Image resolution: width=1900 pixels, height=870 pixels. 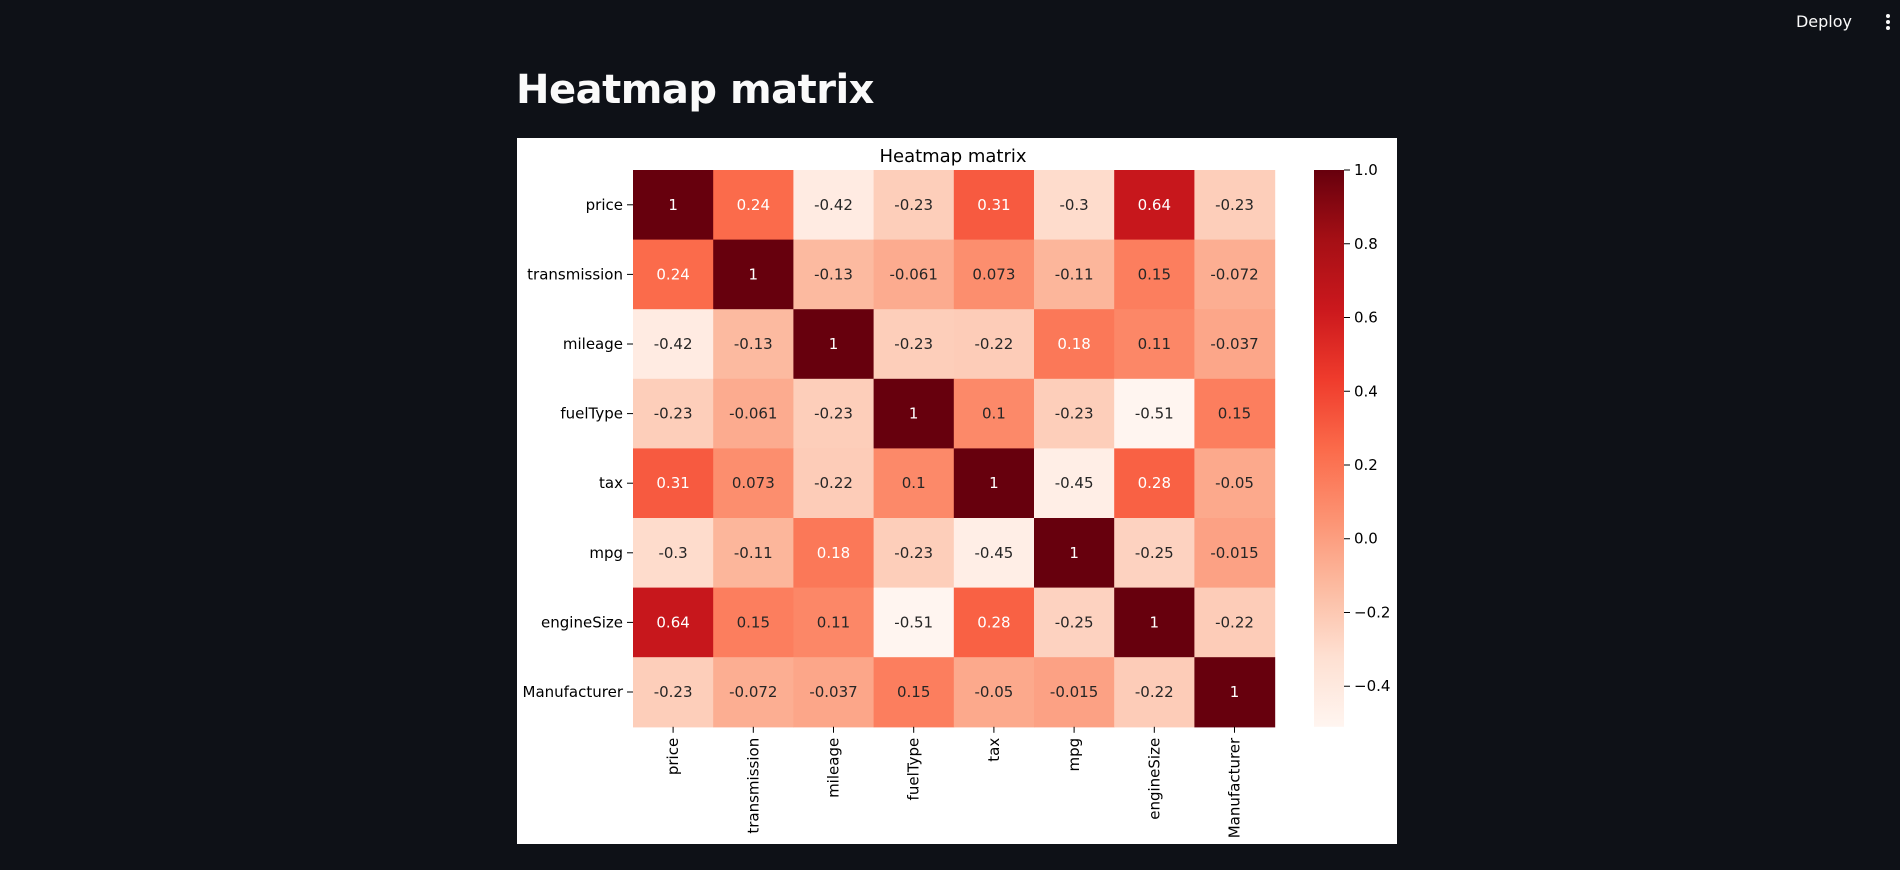 What do you see at coordinates (914, 344) in the screenshot?
I see `heatmap-cell-mileage-fuelType` at bounding box center [914, 344].